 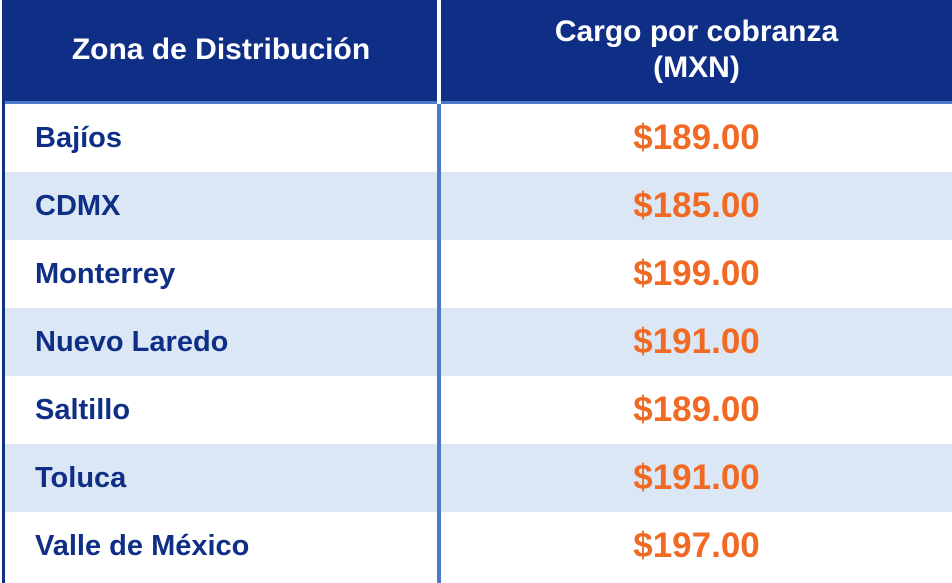 I want to click on zone-cell: Monterrey, so click(x=105, y=274).